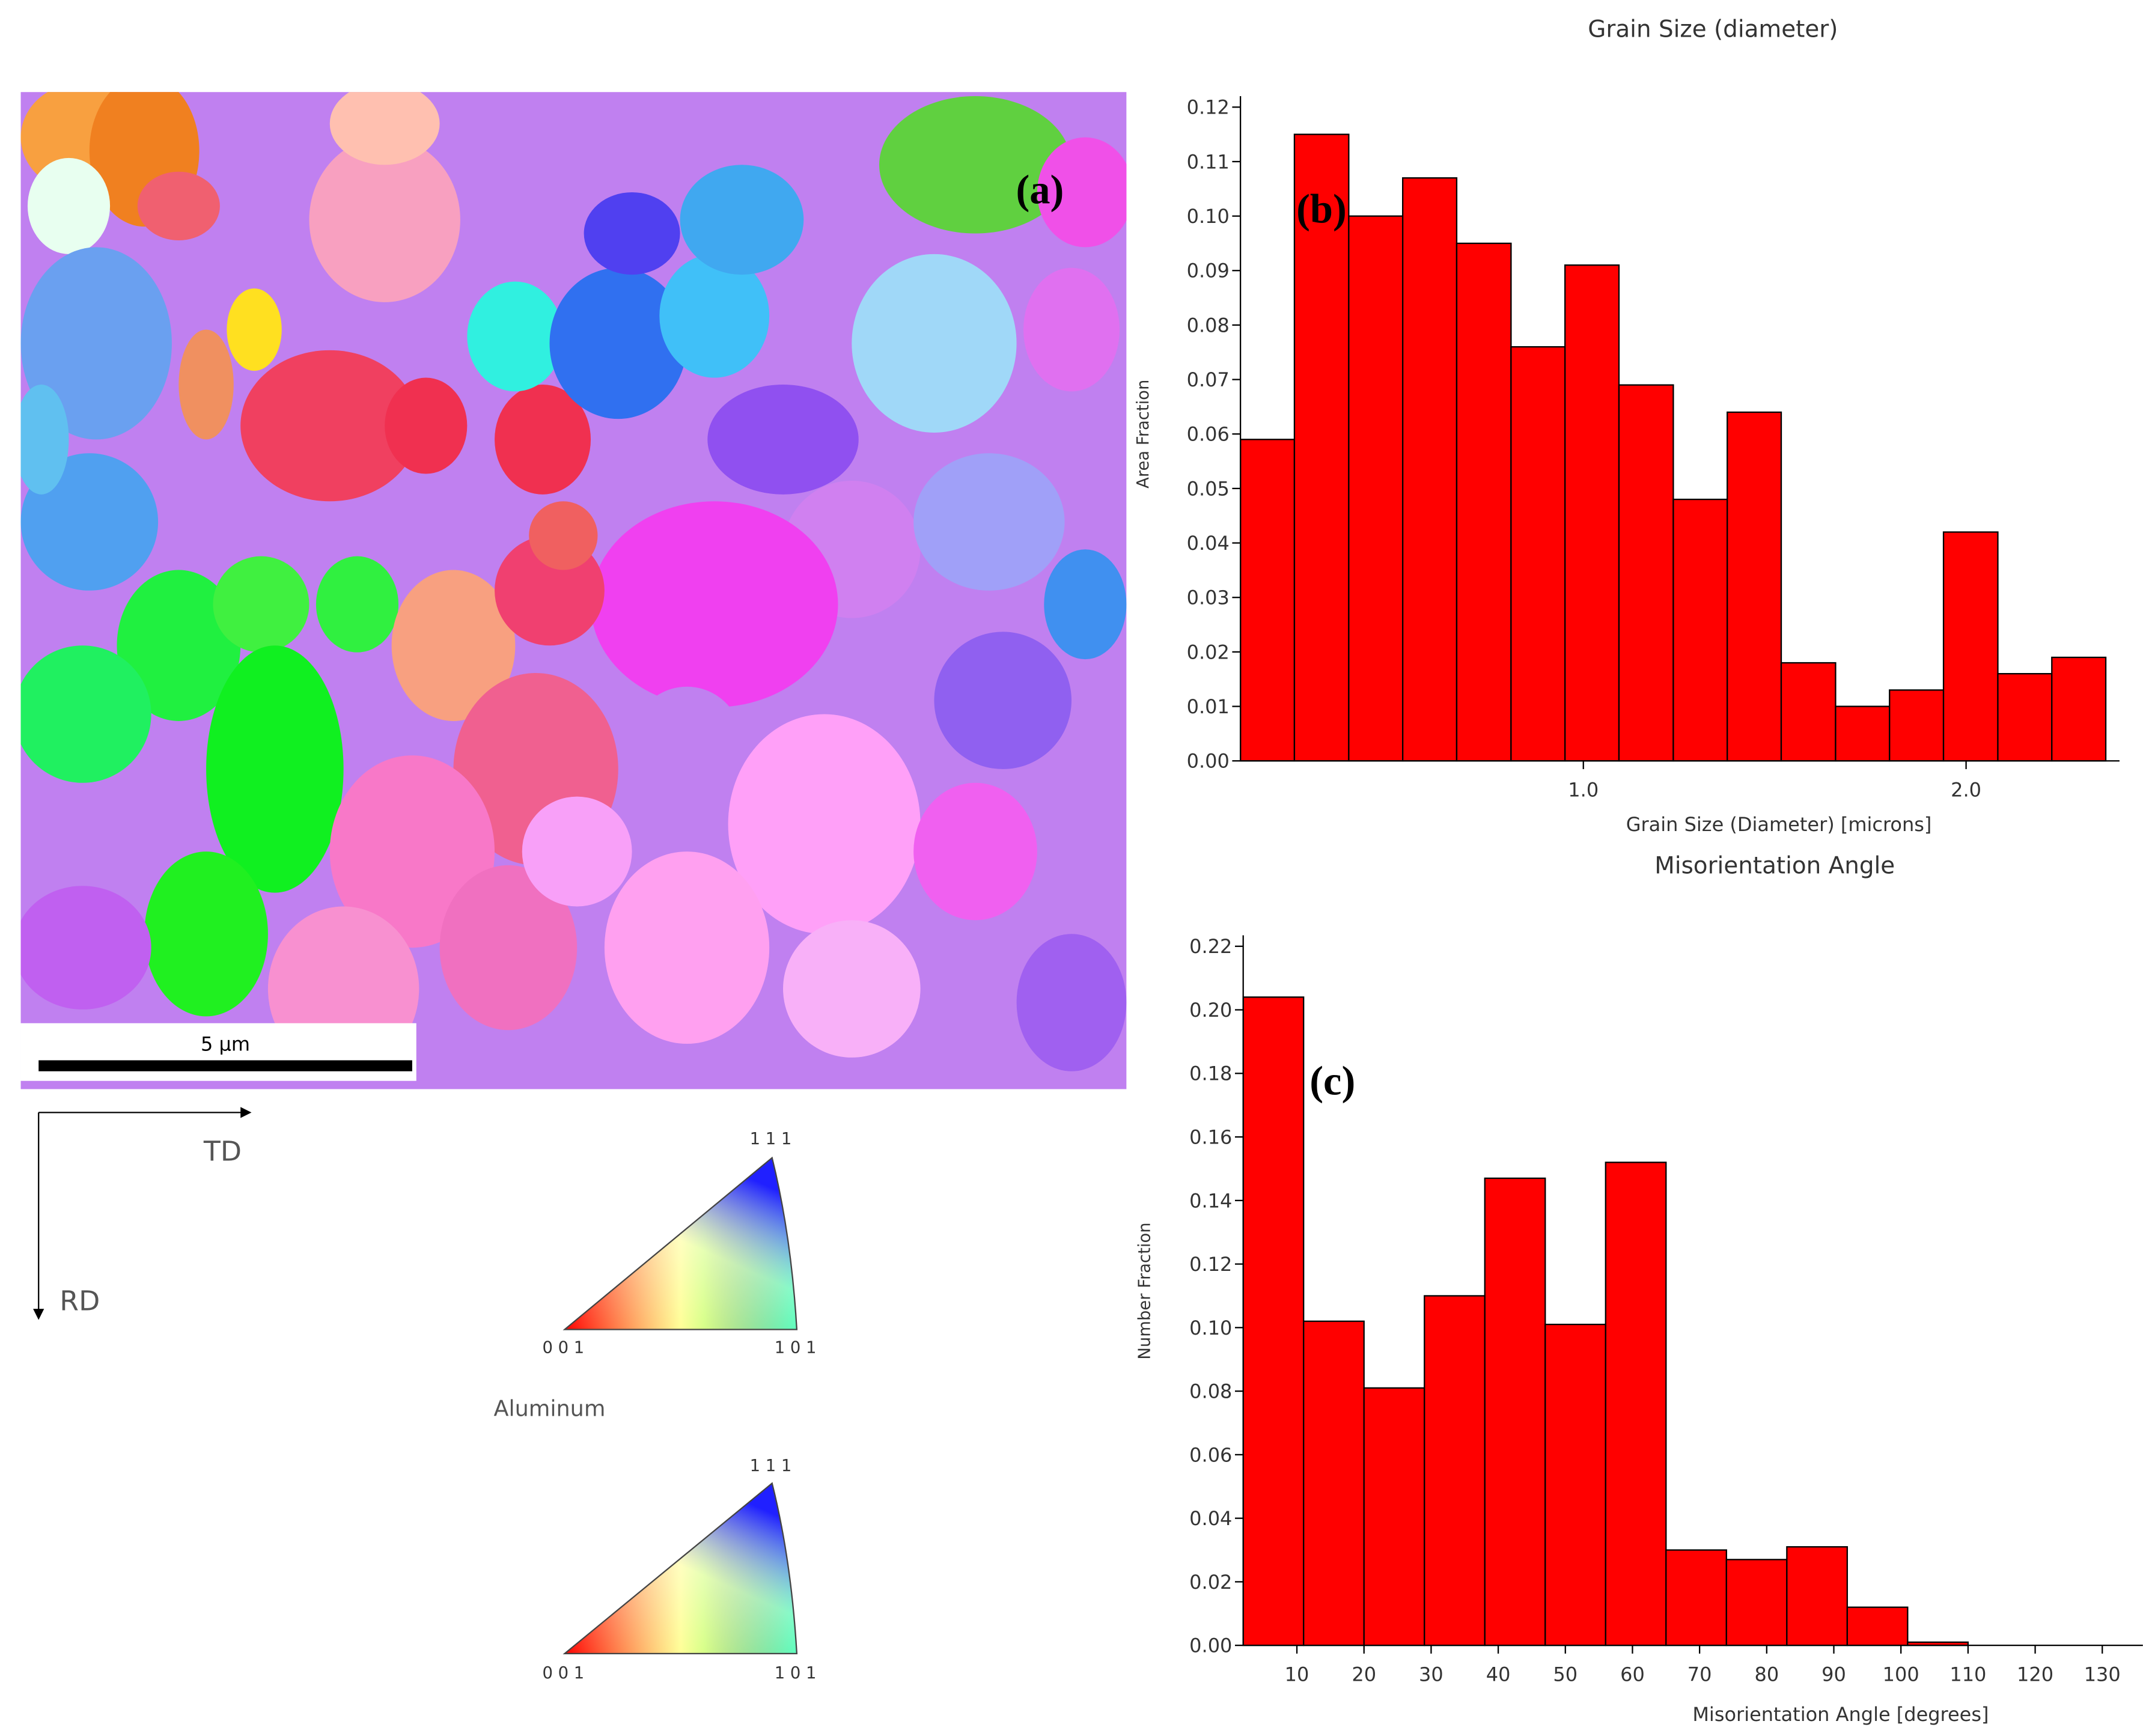 The width and height of the screenshot is (2143, 1736). Describe the element at coordinates (1713, 30) in the screenshot. I see `chart-title: Grain Size (diameter)` at that location.